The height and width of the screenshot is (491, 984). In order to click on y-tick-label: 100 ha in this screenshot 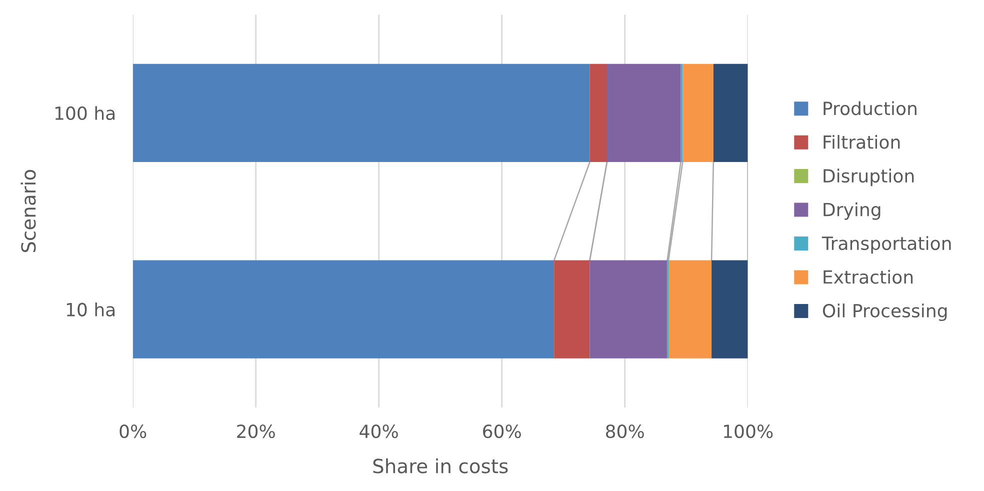, I will do `click(85, 113)`.